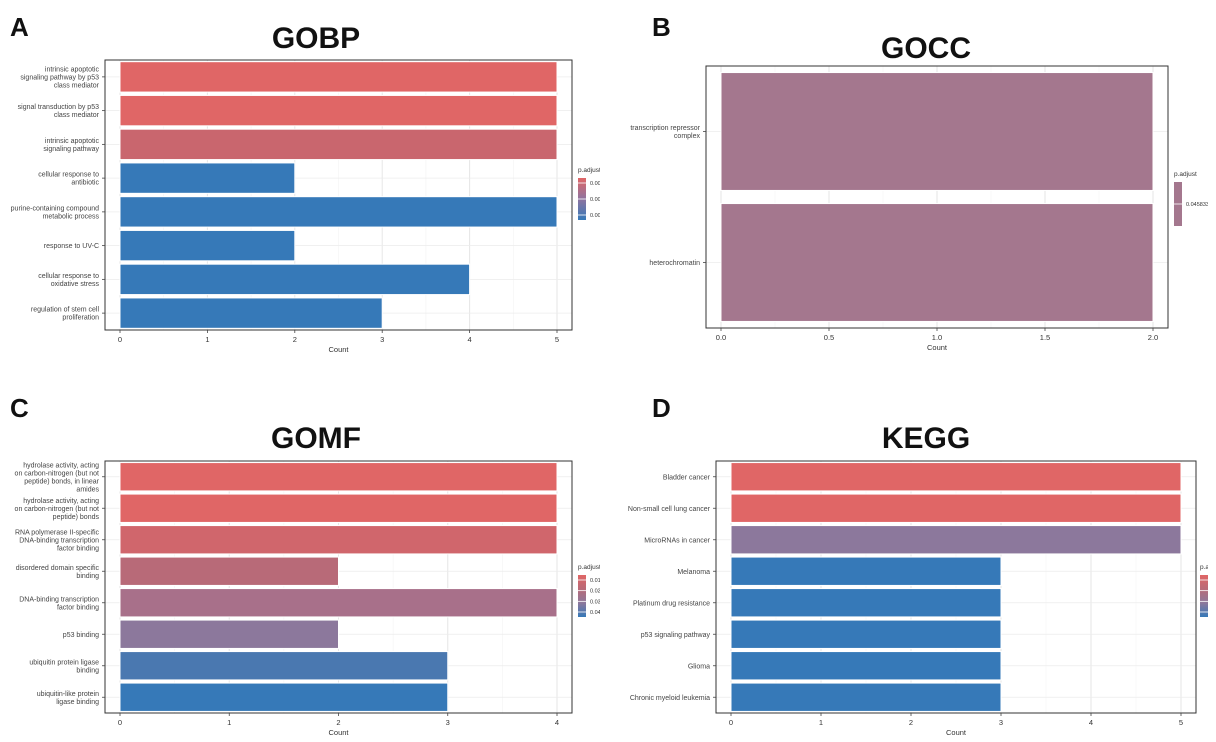 This screenshot has height=742, width=1216. Describe the element at coordinates (669, 509) in the screenshot. I see `category-label-line: Non-small cell lung cancer` at that location.